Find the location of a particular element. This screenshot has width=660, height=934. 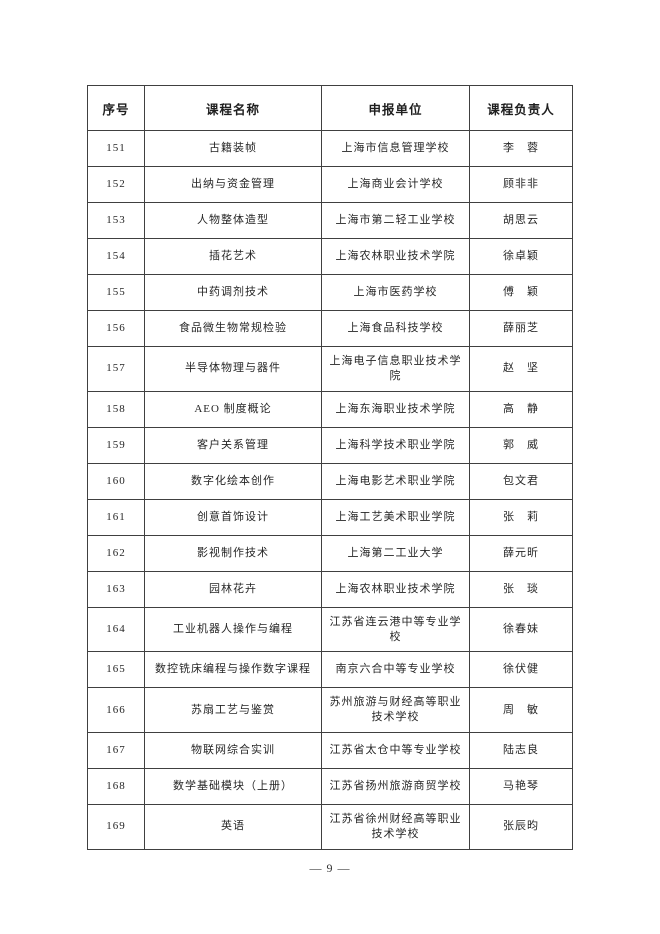

cell-unit: 上海市第二轻工业学校 is located at coordinates (395, 220).